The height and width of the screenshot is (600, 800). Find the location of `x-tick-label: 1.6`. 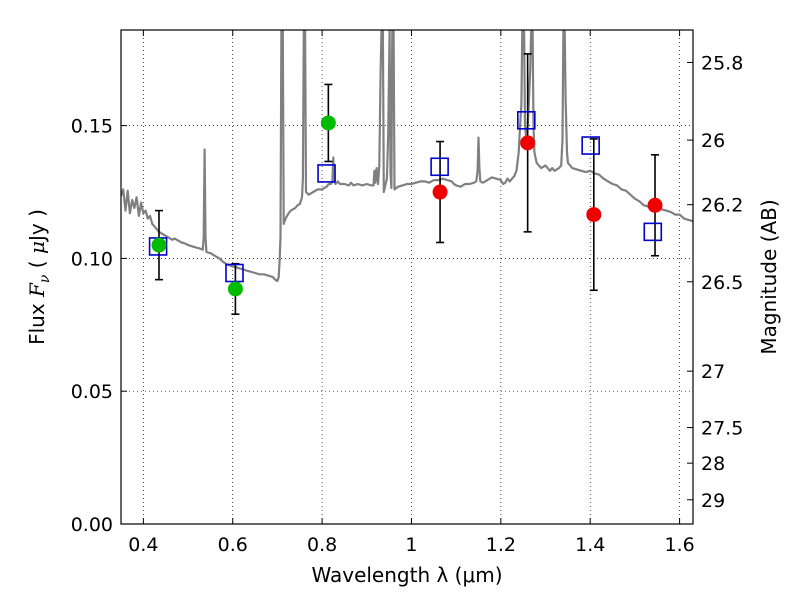

x-tick-label: 1.6 is located at coordinates (679, 545).